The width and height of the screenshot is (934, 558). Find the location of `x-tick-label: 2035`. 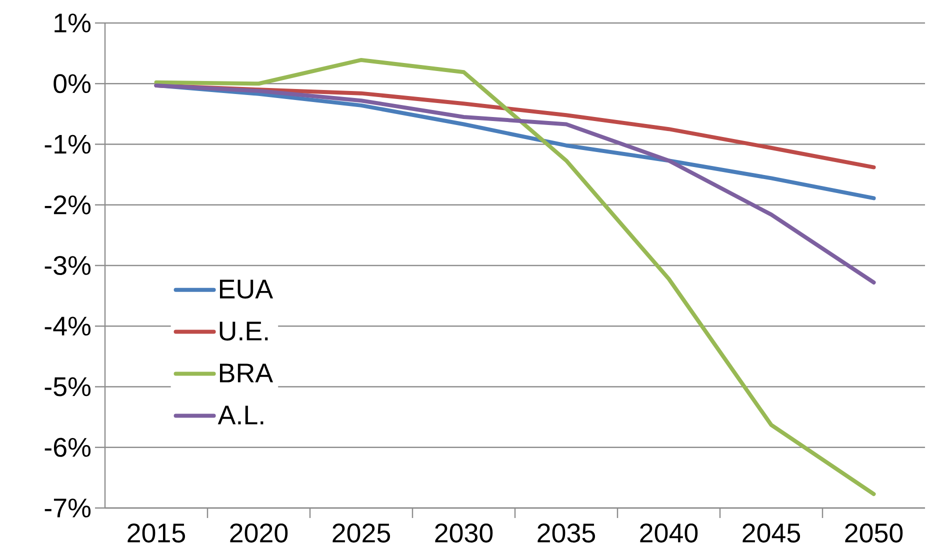

x-tick-label: 2035 is located at coordinates (567, 533).